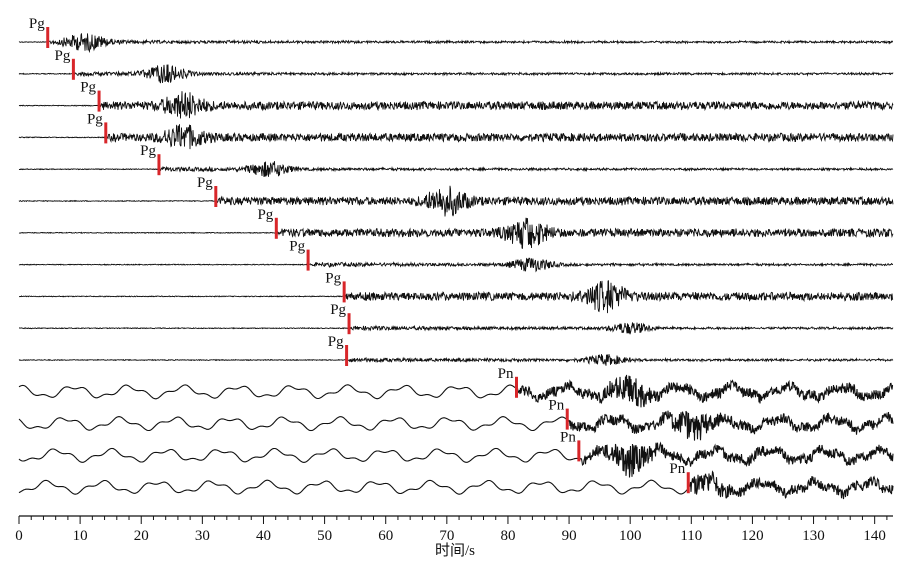  What do you see at coordinates (336, 342) in the screenshot?
I see `phase-label-11: Pg` at bounding box center [336, 342].